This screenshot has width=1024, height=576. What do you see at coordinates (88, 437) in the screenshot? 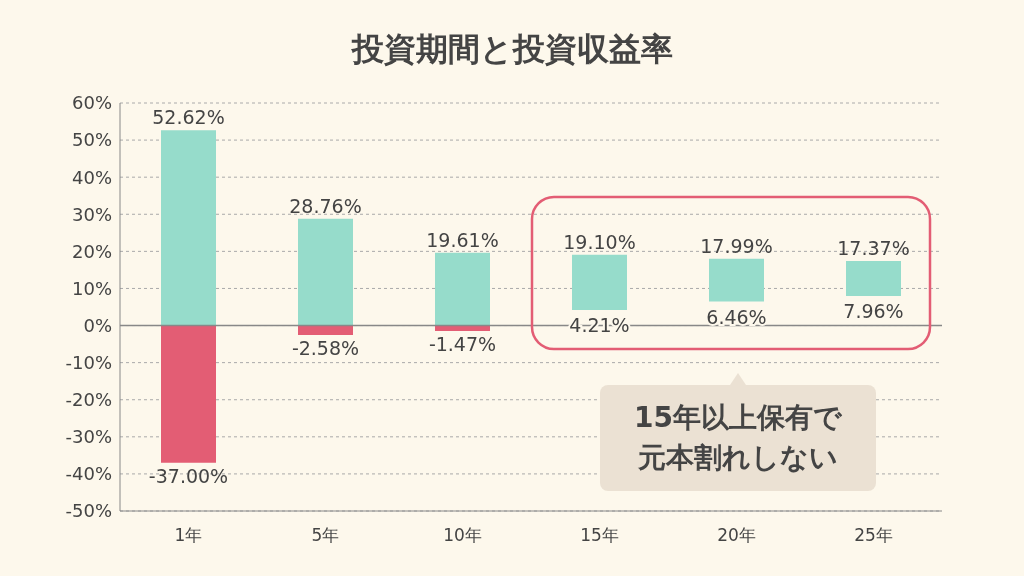
I see `y-tick-label: -30%` at bounding box center [88, 437].